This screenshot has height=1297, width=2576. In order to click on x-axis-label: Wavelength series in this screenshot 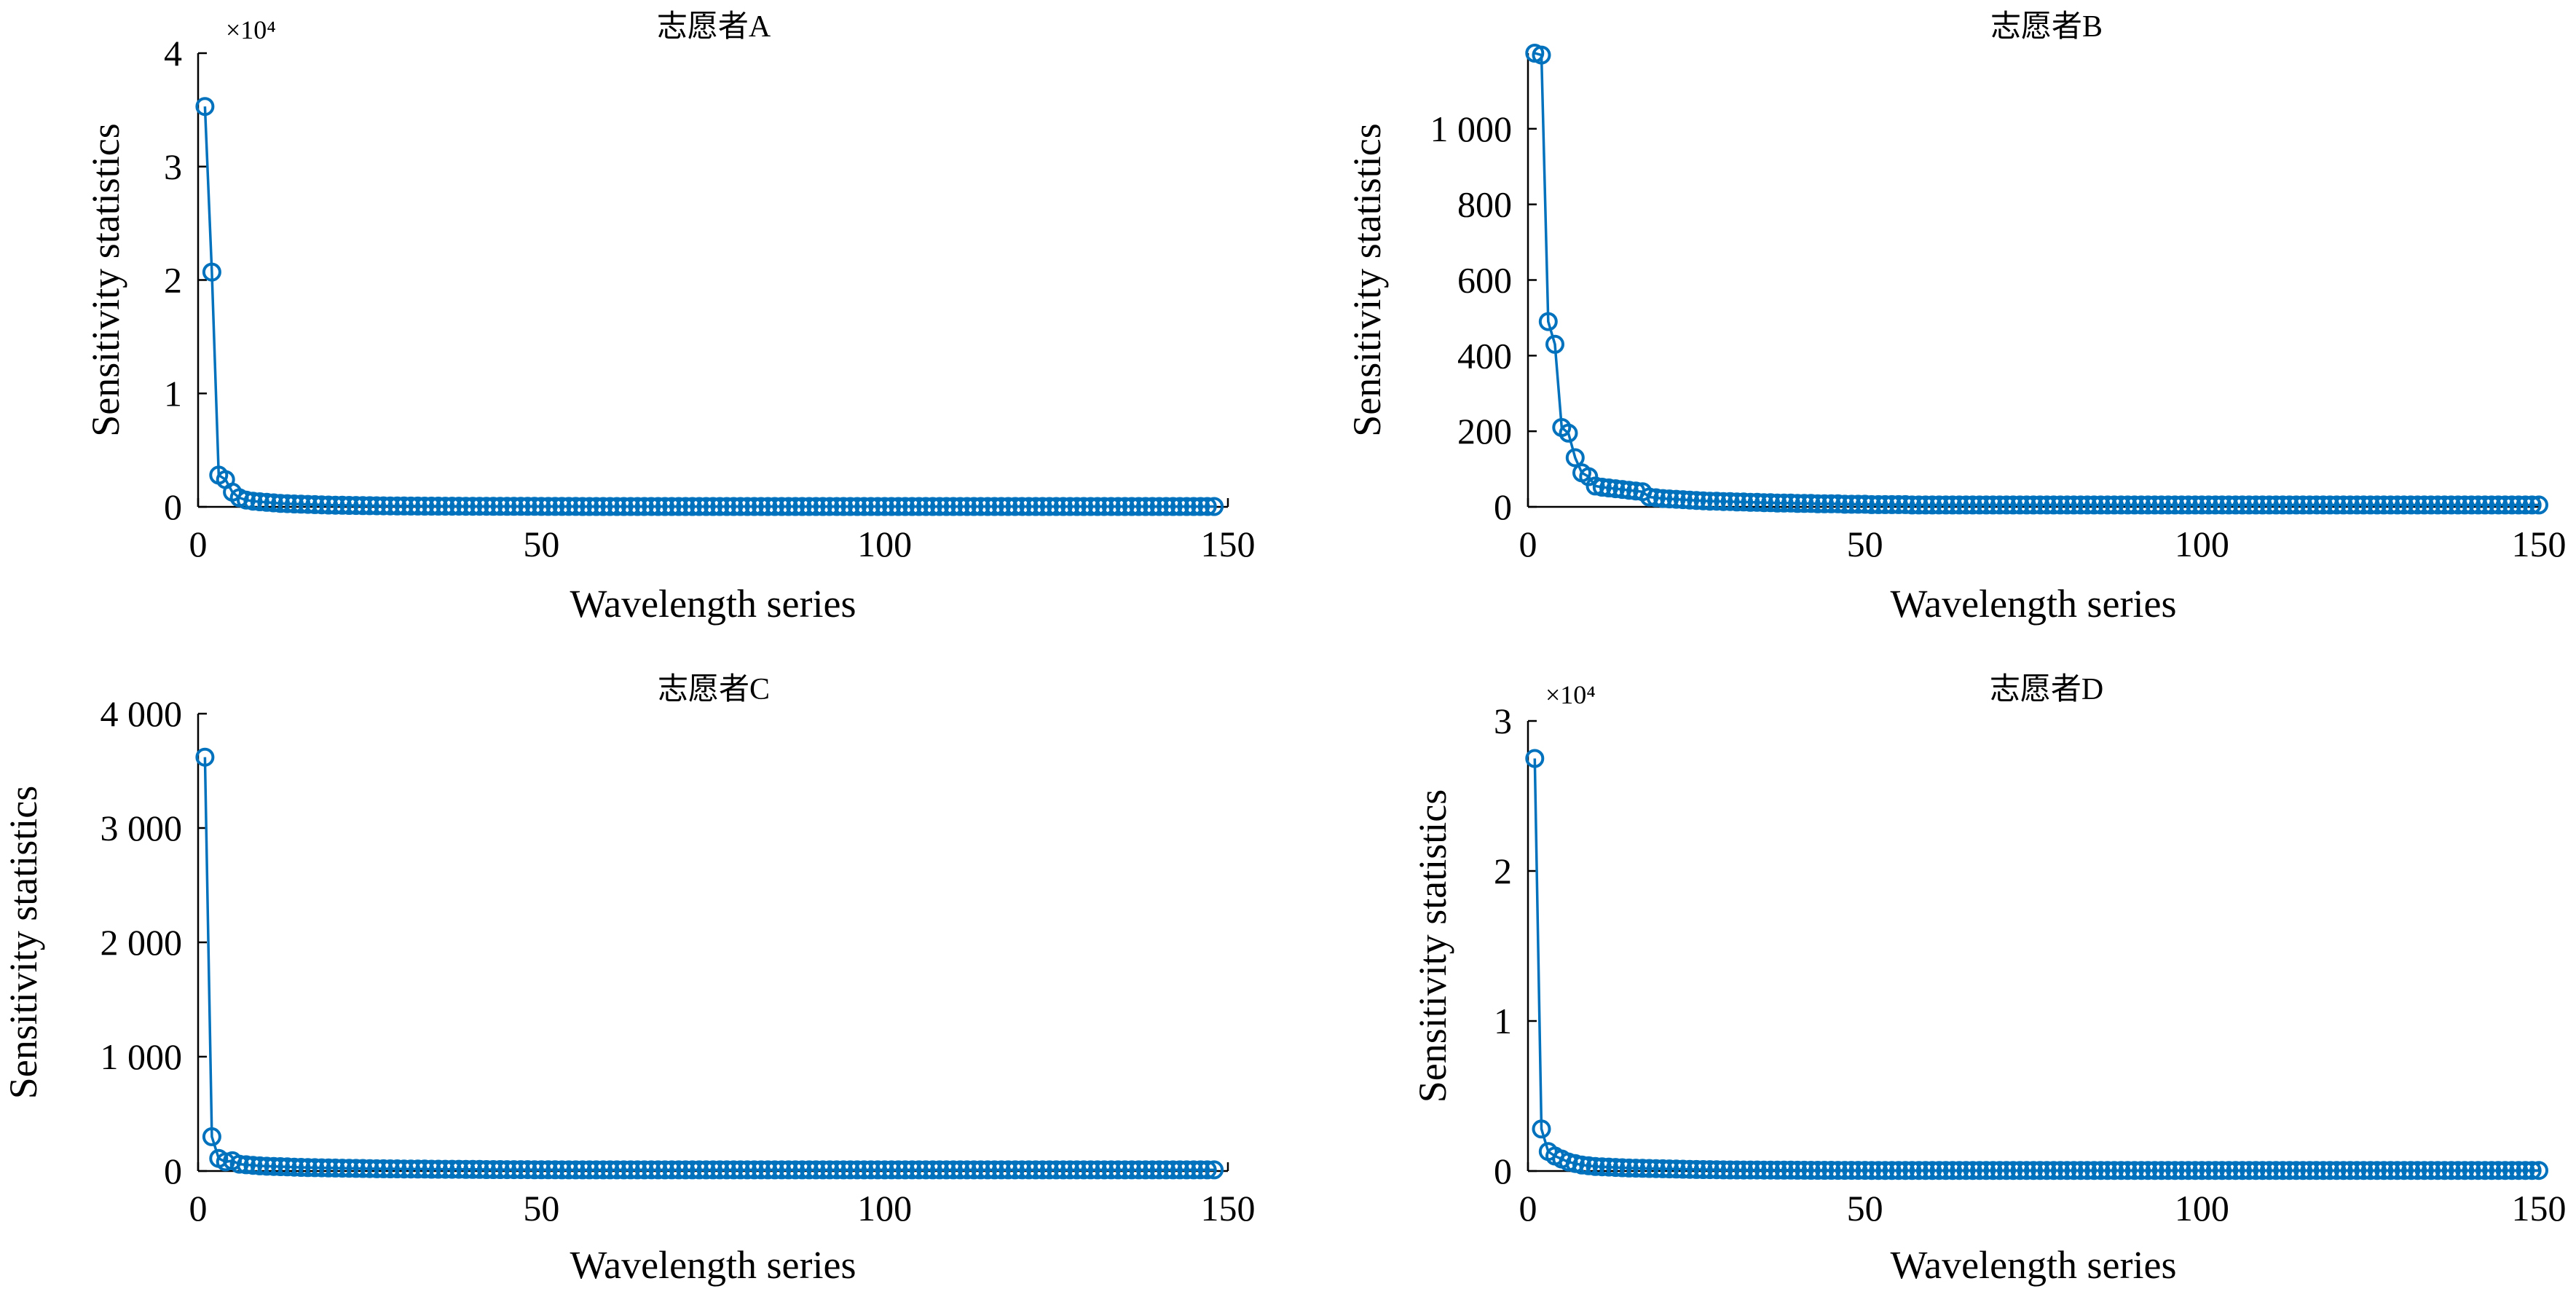, I will do `click(2033, 1265)`.